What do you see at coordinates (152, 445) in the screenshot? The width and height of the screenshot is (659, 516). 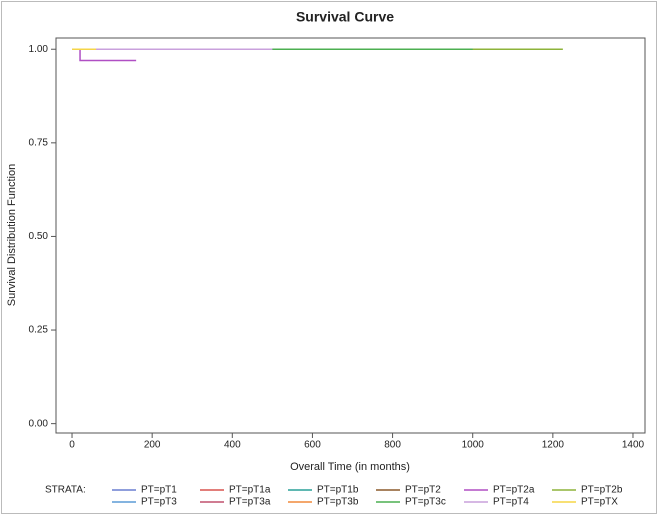 I see `x-tick-label: 200` at bounding box center [152, 445].